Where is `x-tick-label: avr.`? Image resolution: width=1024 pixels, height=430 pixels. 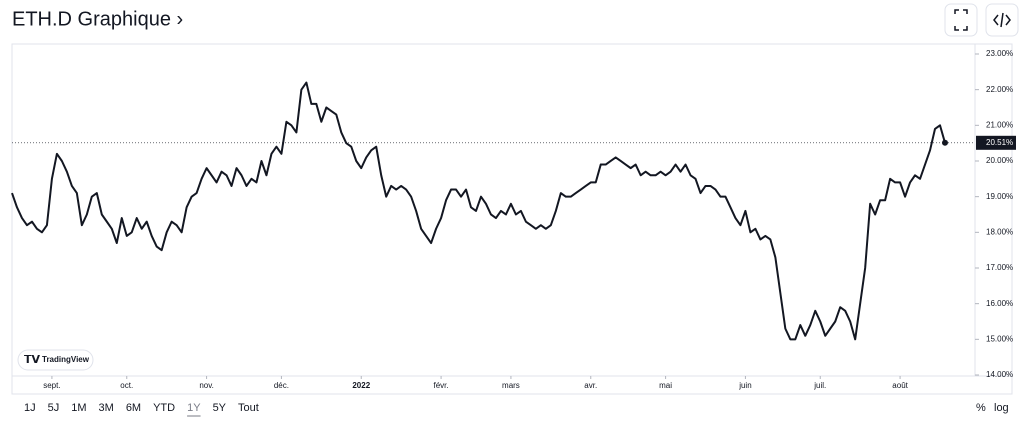
x-tick-label: avr. is located at coordinates (590, 385).